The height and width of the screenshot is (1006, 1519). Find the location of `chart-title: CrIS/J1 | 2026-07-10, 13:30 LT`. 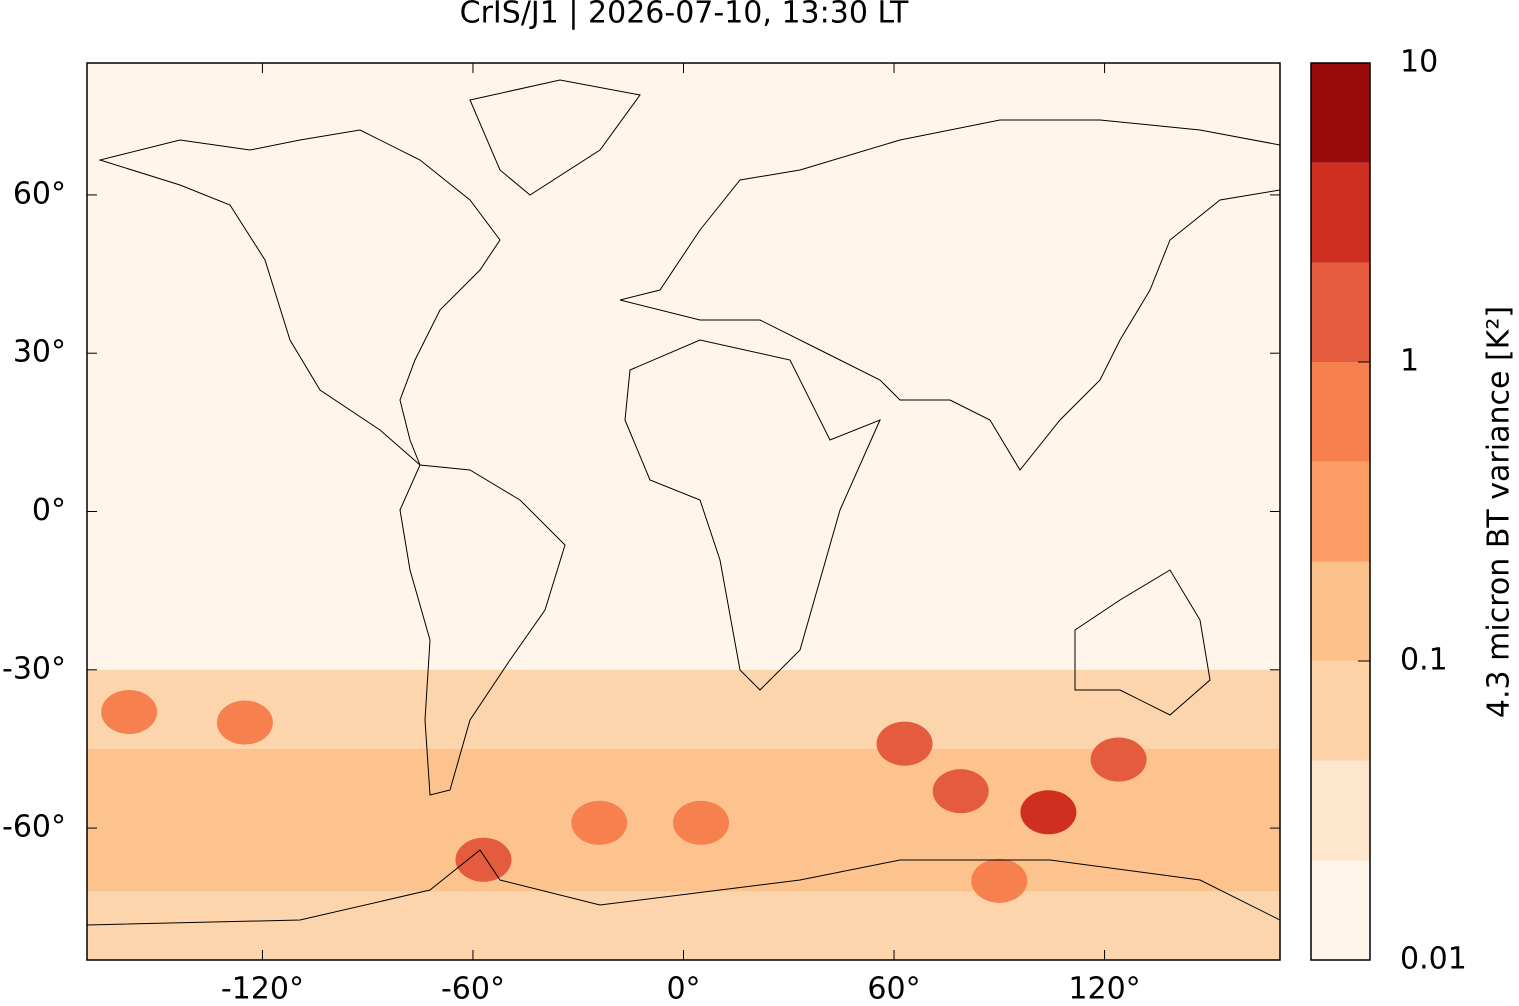

chart-title: CrIS/J1 | 2026-07-10, 13:30 LT is located at coordinates (684, 15).